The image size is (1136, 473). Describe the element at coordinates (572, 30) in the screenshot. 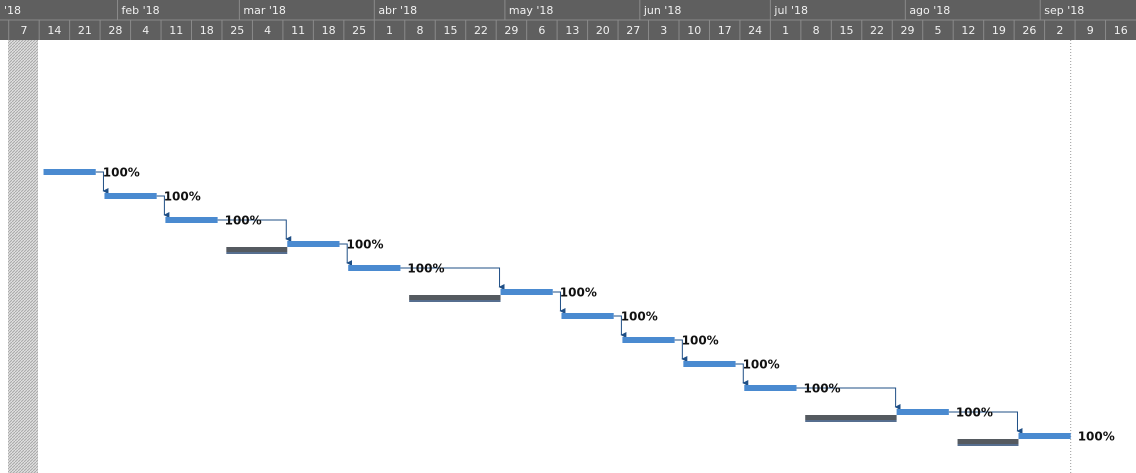

I see `week-label: 13` at that location.